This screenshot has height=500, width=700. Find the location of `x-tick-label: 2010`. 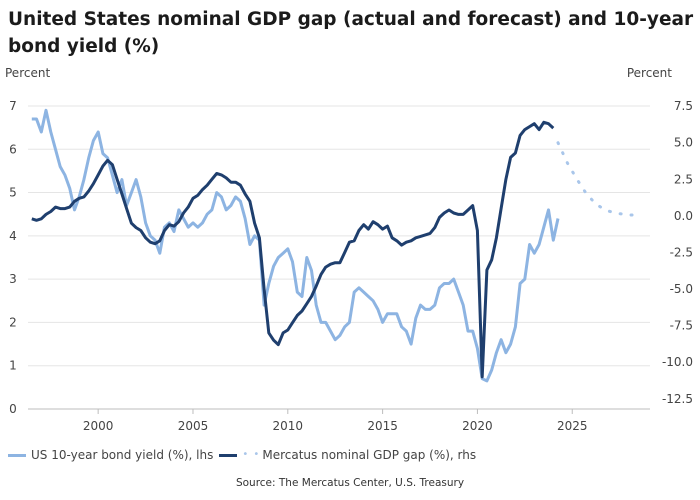

x-tick-label: 2010 is located at coordinates (288, 426).